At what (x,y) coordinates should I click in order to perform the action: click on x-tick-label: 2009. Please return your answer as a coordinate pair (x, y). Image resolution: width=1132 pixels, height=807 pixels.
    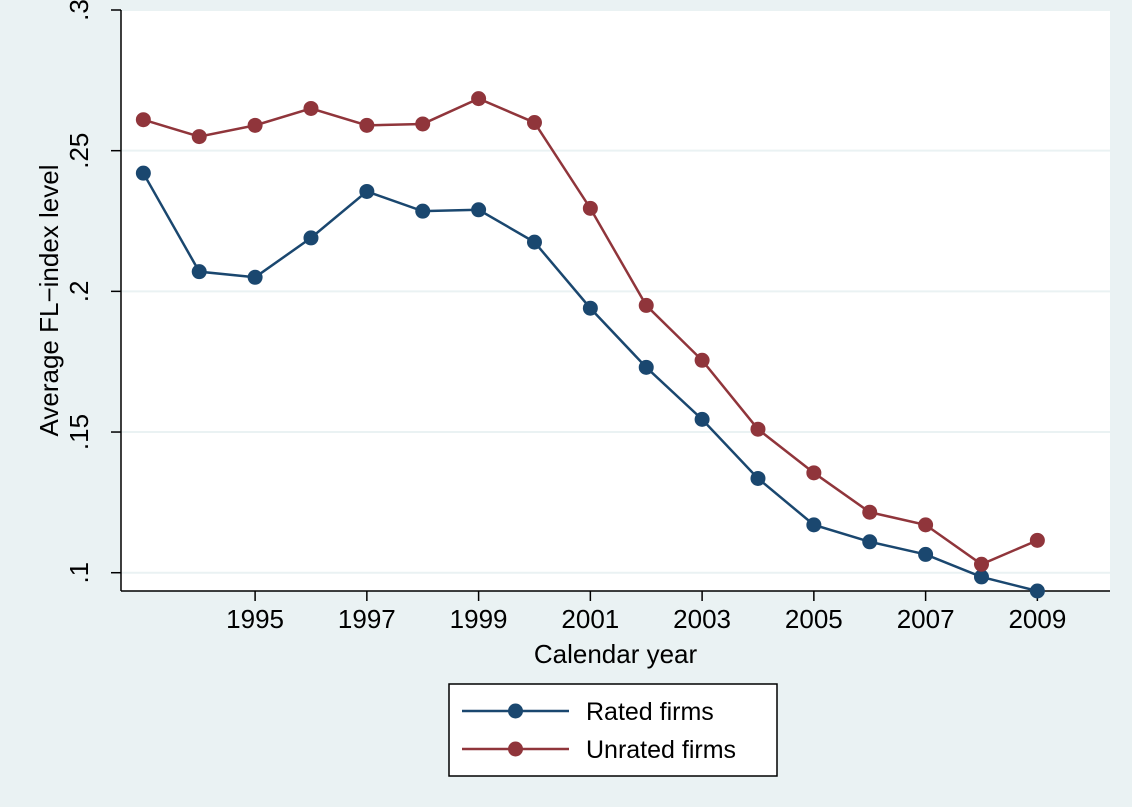
    Looking at the image, I should click on (1037, 619).